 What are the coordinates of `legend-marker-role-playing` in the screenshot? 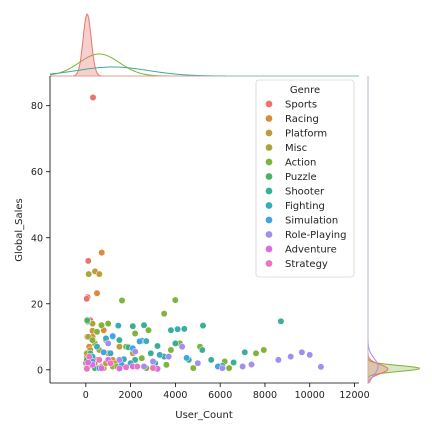 It's located at (269, 234).